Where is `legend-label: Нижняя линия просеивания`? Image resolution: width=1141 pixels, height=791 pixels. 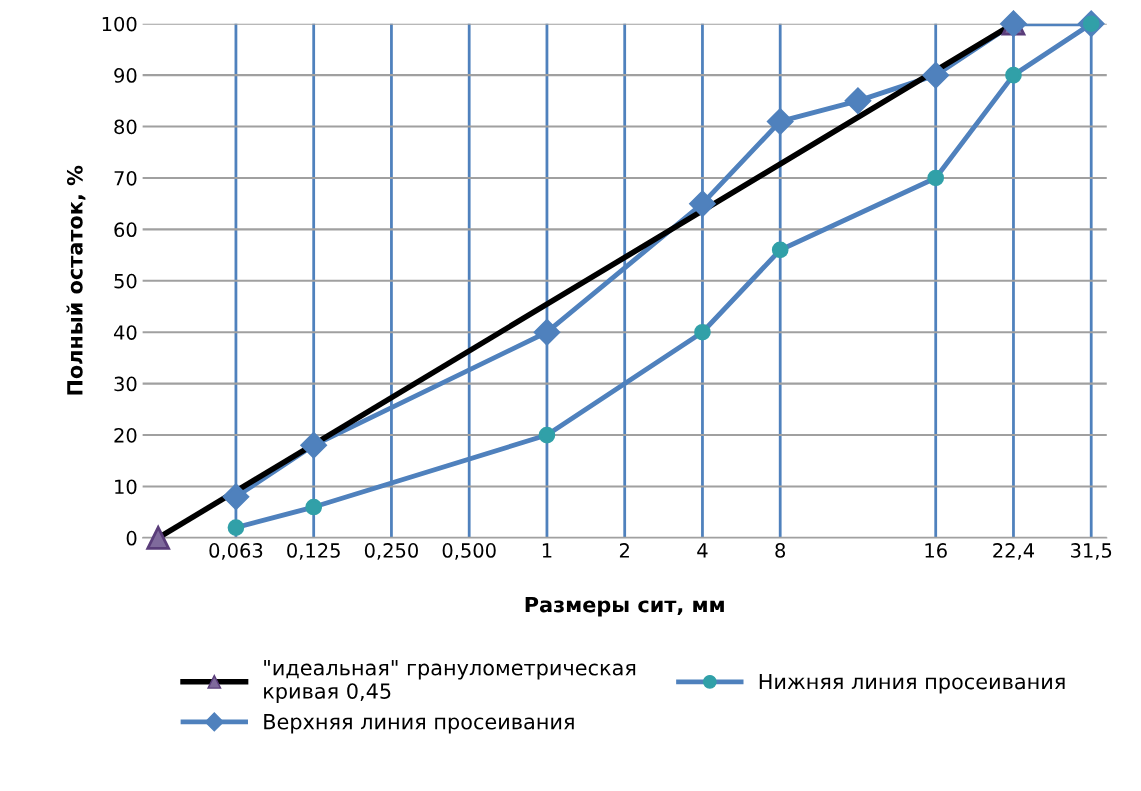
legend-label: Нижняя линия просеивания is located at coordinates (912, 683).